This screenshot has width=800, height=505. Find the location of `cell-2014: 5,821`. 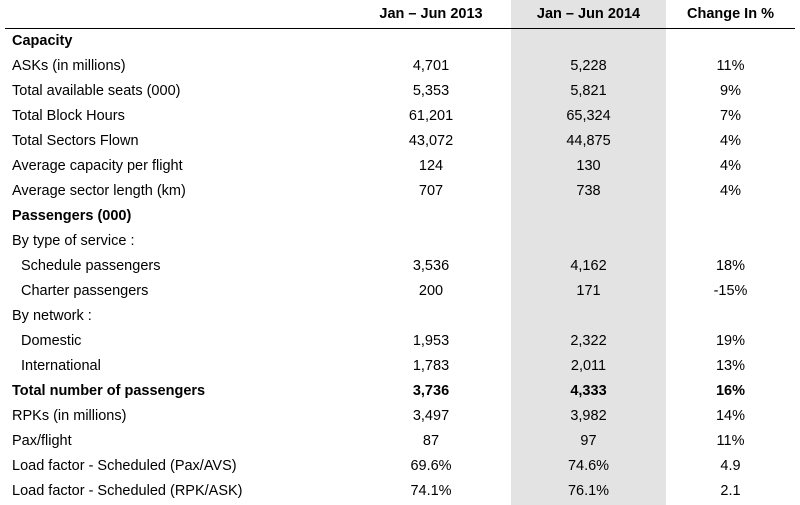

cell-2014: 5,821 is located at coordinates (588, 91).